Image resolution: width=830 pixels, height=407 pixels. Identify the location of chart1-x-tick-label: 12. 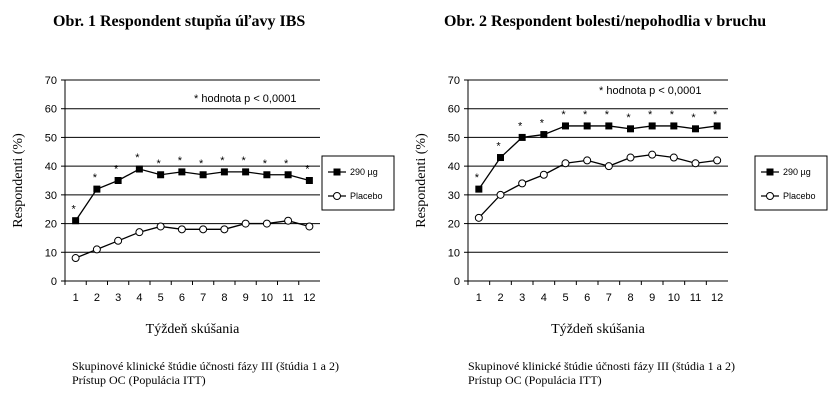
(309, 298).